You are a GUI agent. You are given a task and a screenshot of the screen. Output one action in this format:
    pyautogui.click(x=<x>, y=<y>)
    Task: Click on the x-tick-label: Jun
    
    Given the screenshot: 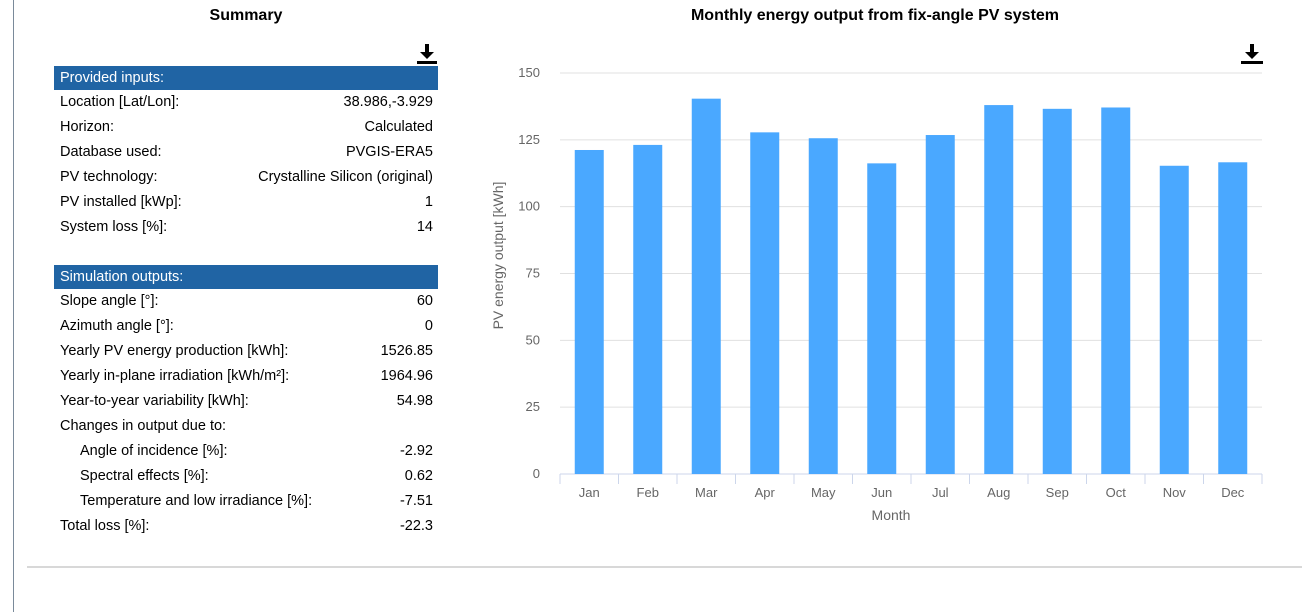 What is the action you would take?
    pyautogui.click(x=881, y=492)
    